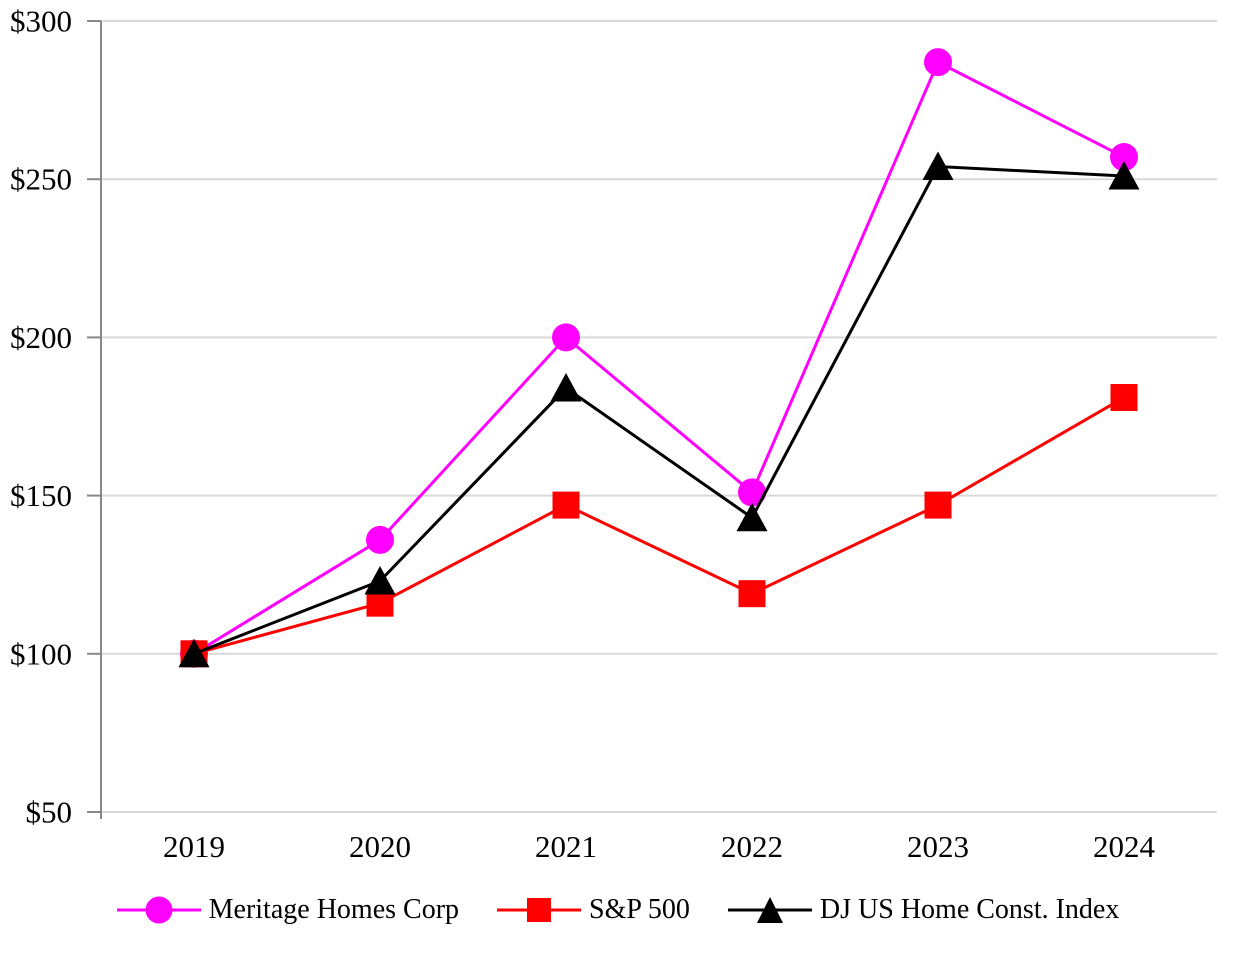 This screenshot has width=1236, height=960. I want to click on x-tick-label: 2022, so click(752, 846).